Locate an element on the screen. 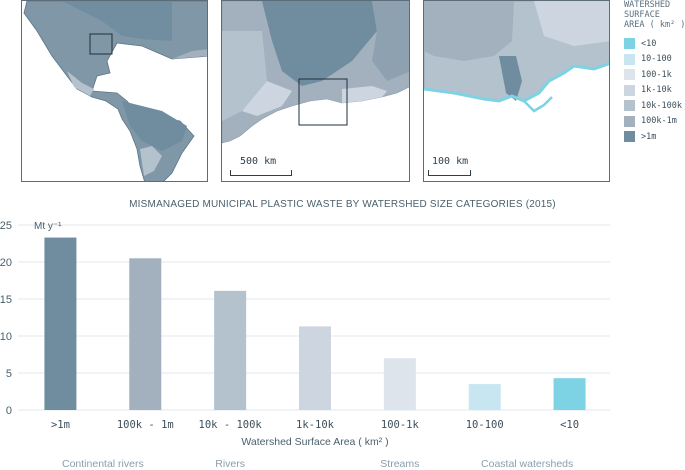 This screenshot has width=685, height=470. delta-map-panel: 100 km is located at coordinates (516, 91).